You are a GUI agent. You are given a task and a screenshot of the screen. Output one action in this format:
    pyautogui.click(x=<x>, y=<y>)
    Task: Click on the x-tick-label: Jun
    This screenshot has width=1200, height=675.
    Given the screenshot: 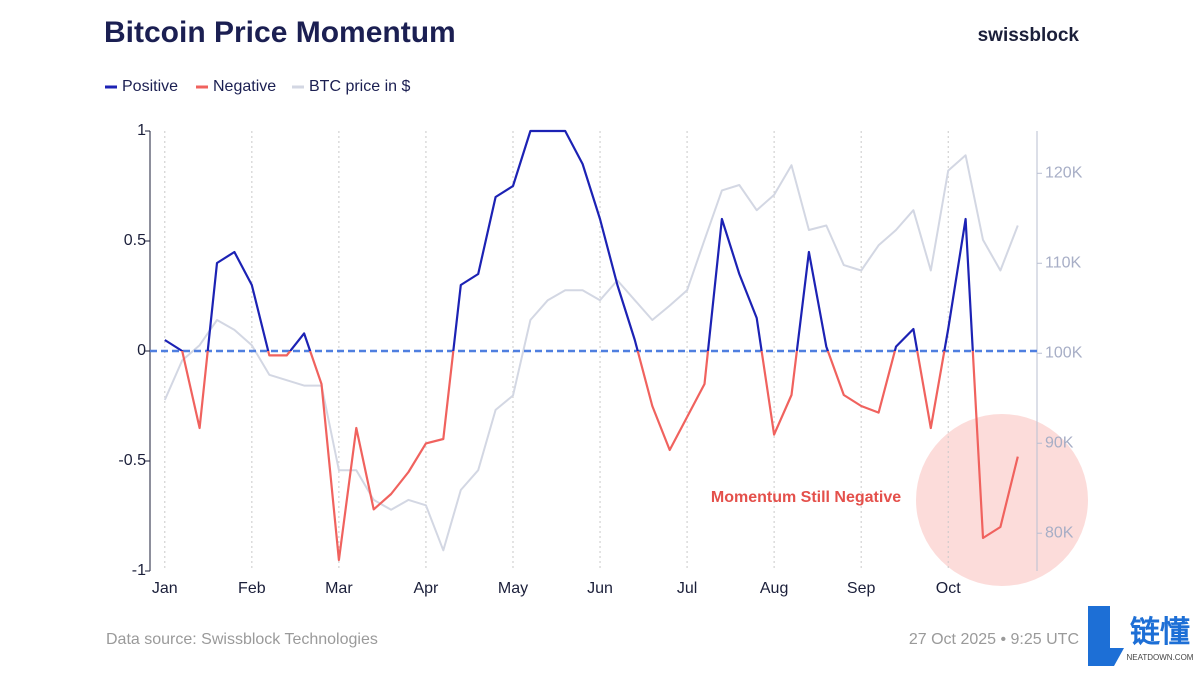 What is the action you would take?
    pyautogui.click(x=600, y=588)
    